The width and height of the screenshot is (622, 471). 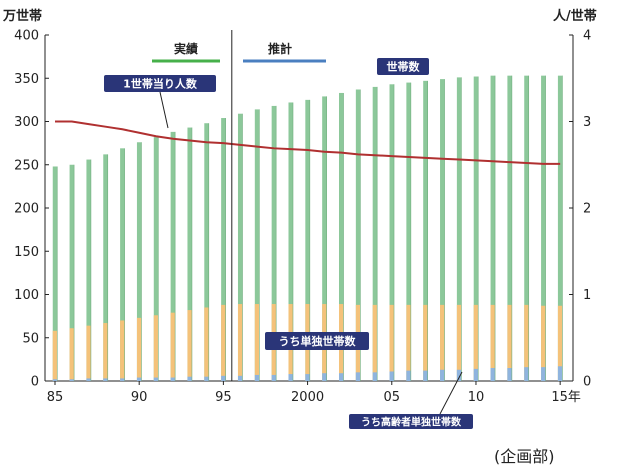 I want to click on projection-period-label: 推計, so click(x=280, y=48).